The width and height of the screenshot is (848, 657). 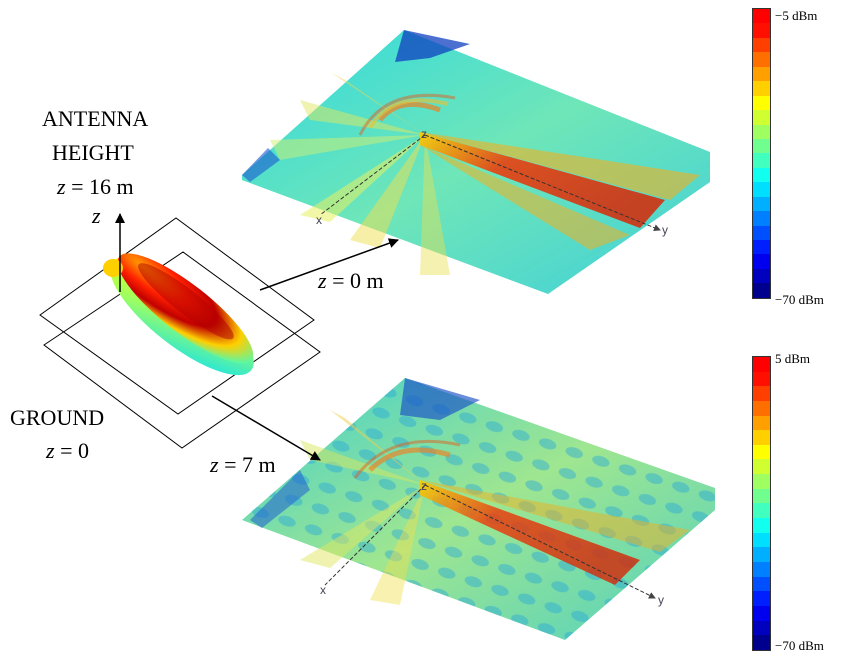 I want to click on heatmap-z7-y-axis-label: y, so click(x=661, y=600).